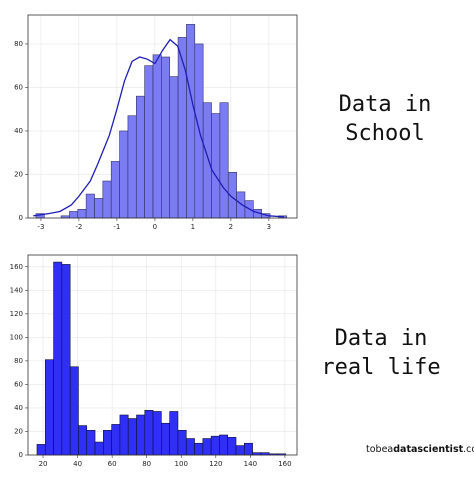 This screenshot has height=479, width=474. Describe the element at coordinates (384, 133) in the screenshot. I see `caption: School` at that location.